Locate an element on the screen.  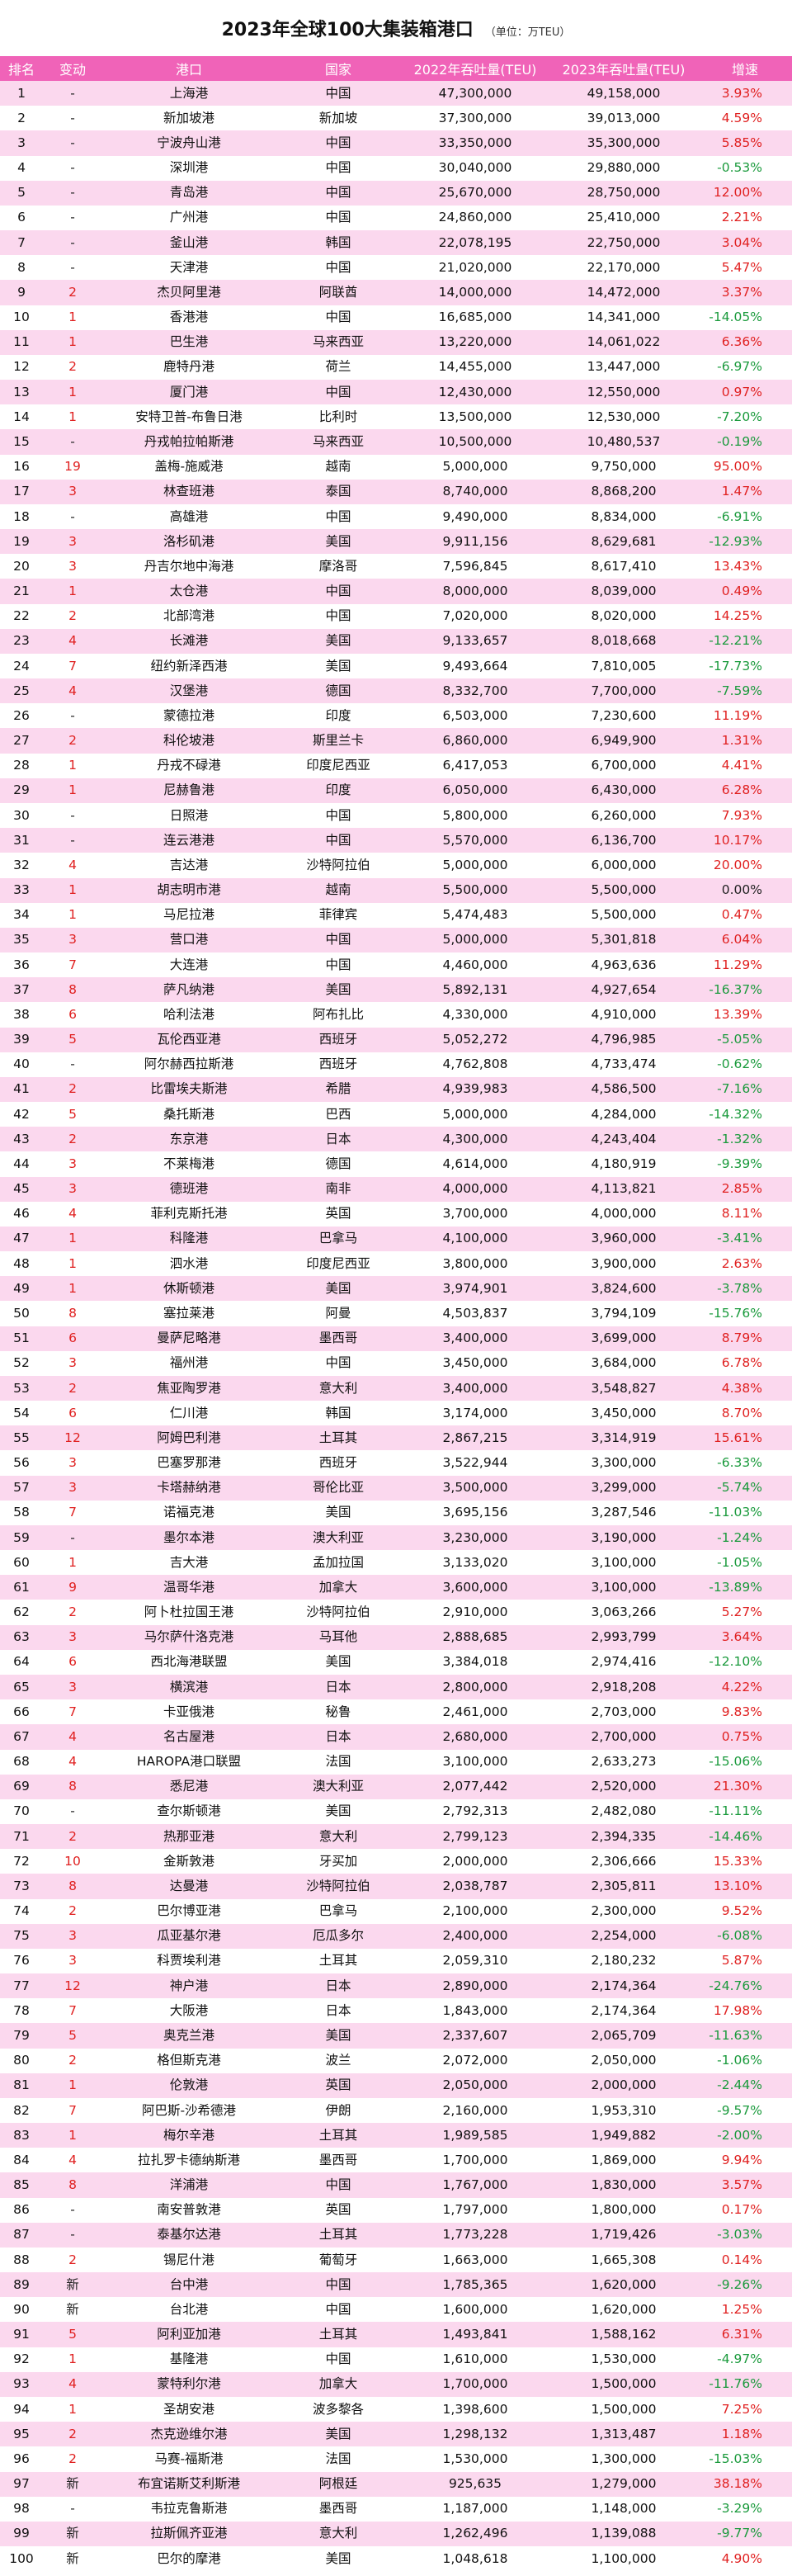
rank-cell: 77 is located at coordinates (21, 1985).